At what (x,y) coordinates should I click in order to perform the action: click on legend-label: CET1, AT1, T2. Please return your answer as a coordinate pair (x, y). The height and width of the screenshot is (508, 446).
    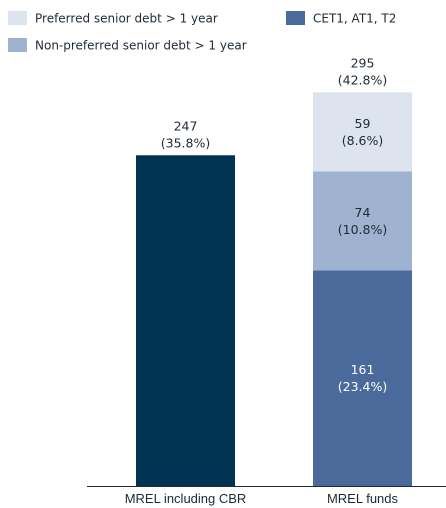
    Looking at the image, I should click on (354, 19).